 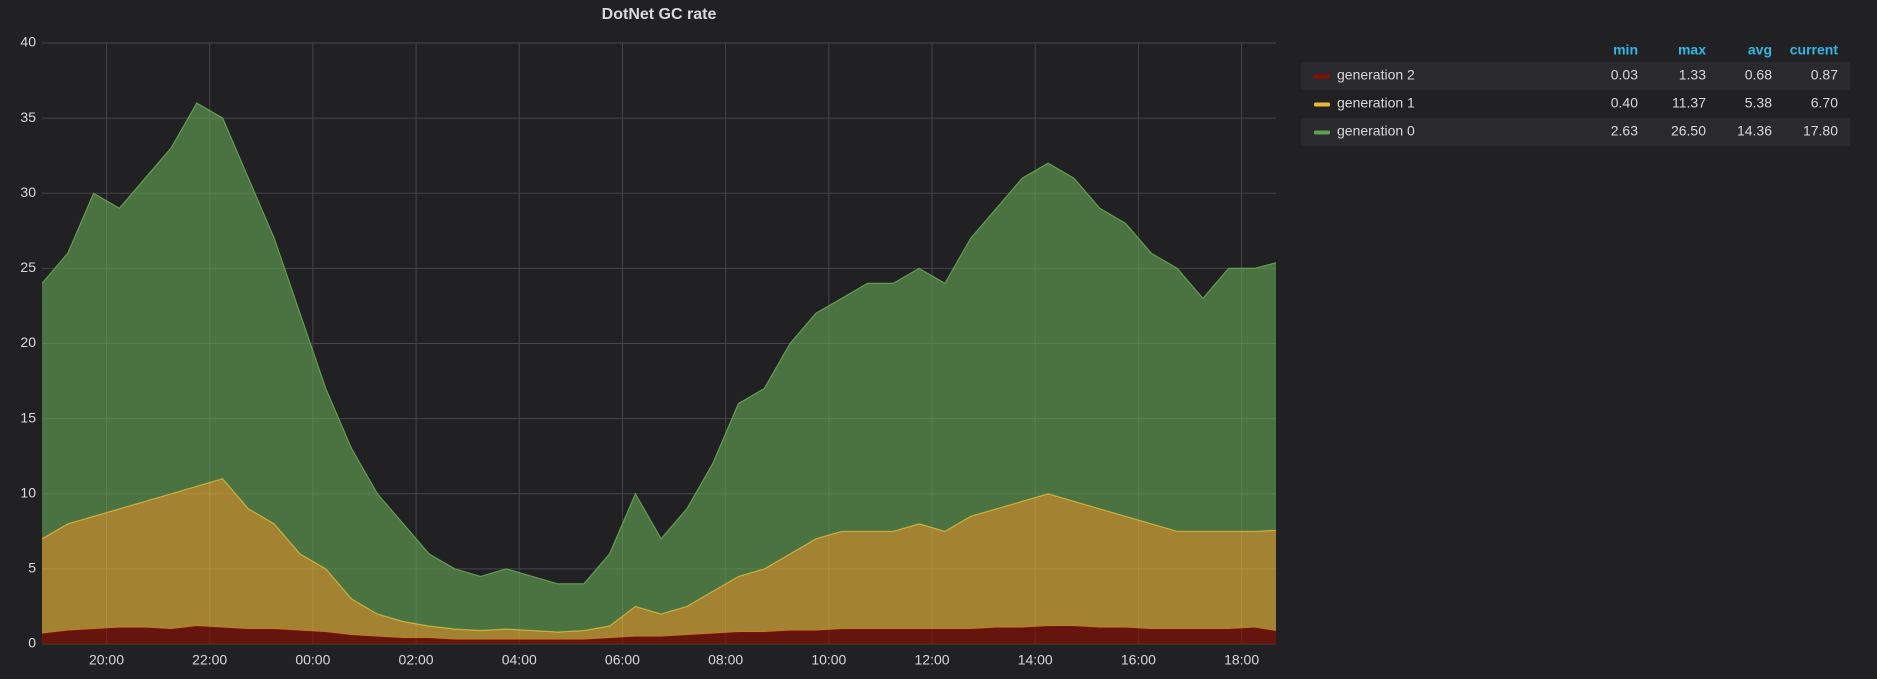 I want to click on x-tick-label: 06:00, so click(x=622, y=660).